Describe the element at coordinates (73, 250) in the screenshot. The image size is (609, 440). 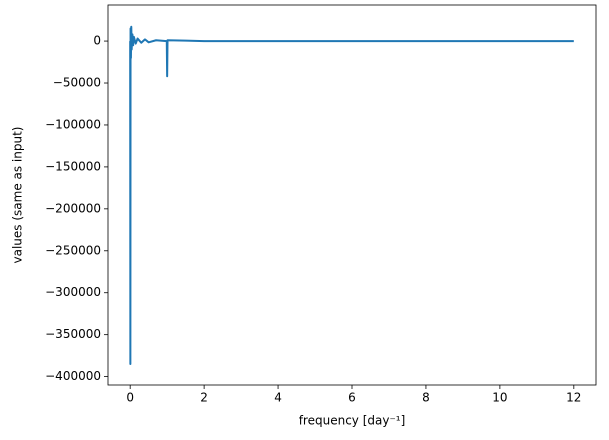
I see `y-tick-label: −250000` at that location.